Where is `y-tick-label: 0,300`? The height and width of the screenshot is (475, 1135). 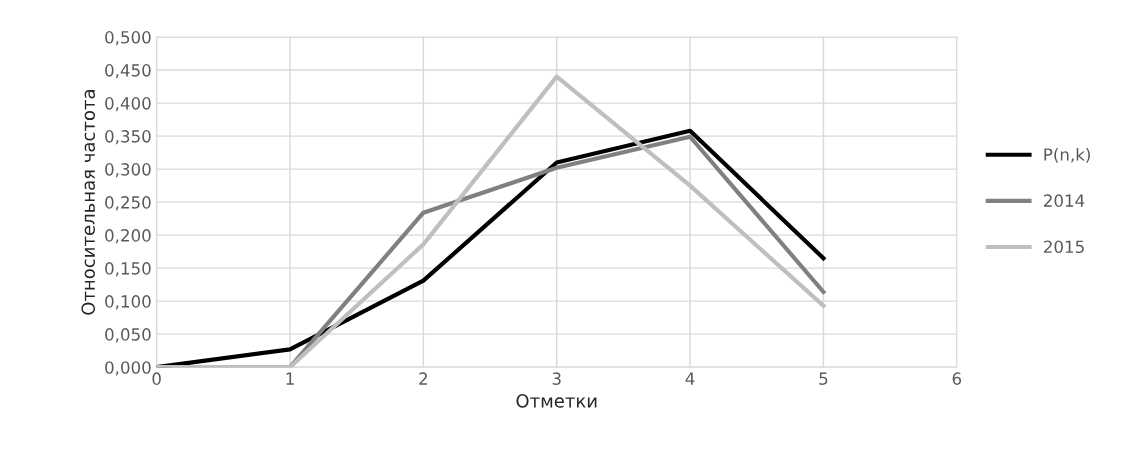 y-tick-label: 0,300 is located at coordinates (128, 170).